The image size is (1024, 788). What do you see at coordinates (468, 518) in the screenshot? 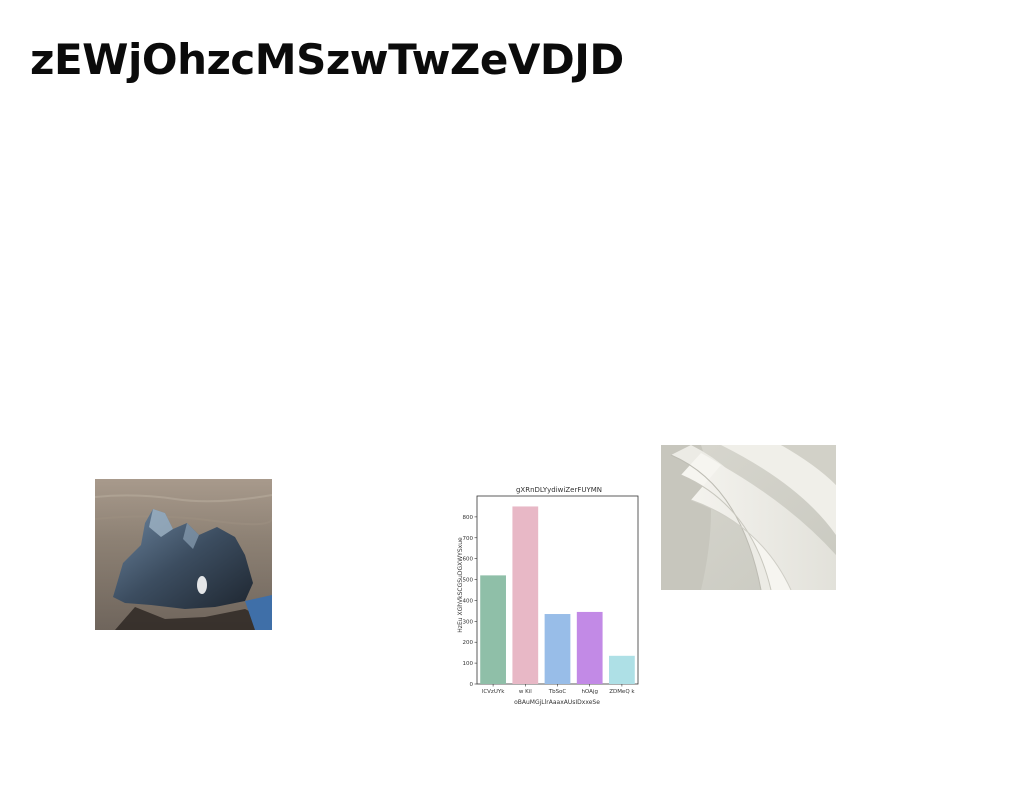
I see `y-tick-label: 800` at bounding box center [468, 518].